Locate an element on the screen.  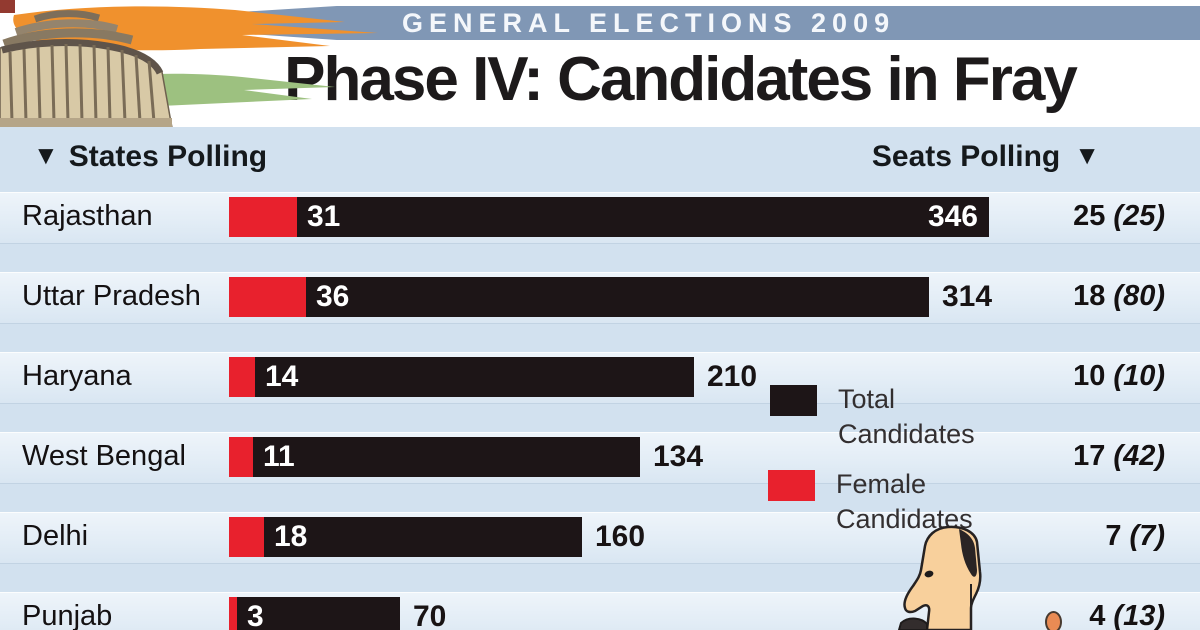
table-row: West Bengal 11 134 17 (42) is located at coordinates (600, 458).